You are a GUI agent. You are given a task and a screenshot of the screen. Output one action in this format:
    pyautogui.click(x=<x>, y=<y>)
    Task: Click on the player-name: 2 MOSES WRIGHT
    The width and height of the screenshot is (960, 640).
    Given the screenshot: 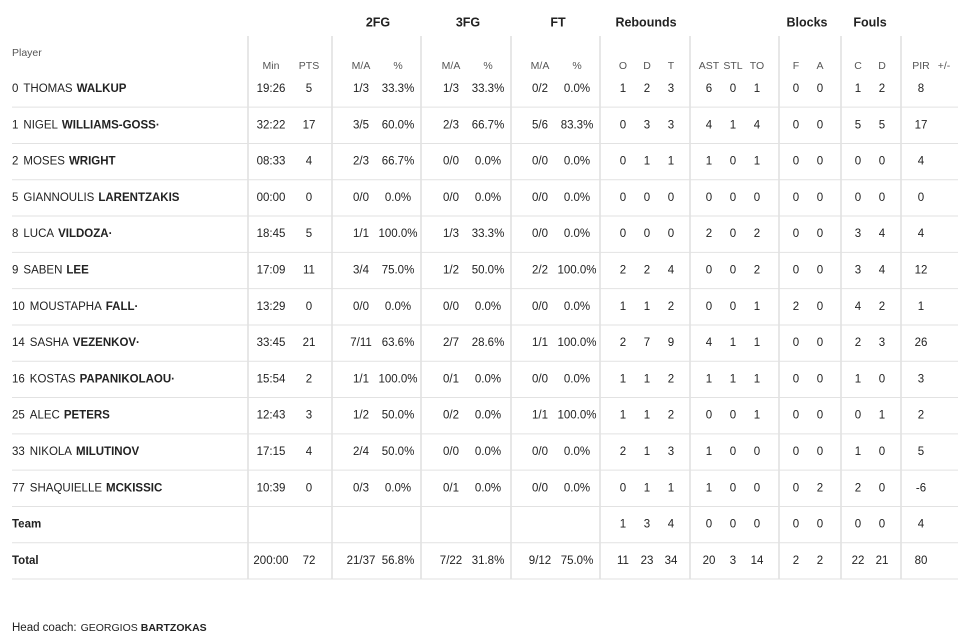 What is the action you would take?
    pyautogui.click(x=64, y=162)
    